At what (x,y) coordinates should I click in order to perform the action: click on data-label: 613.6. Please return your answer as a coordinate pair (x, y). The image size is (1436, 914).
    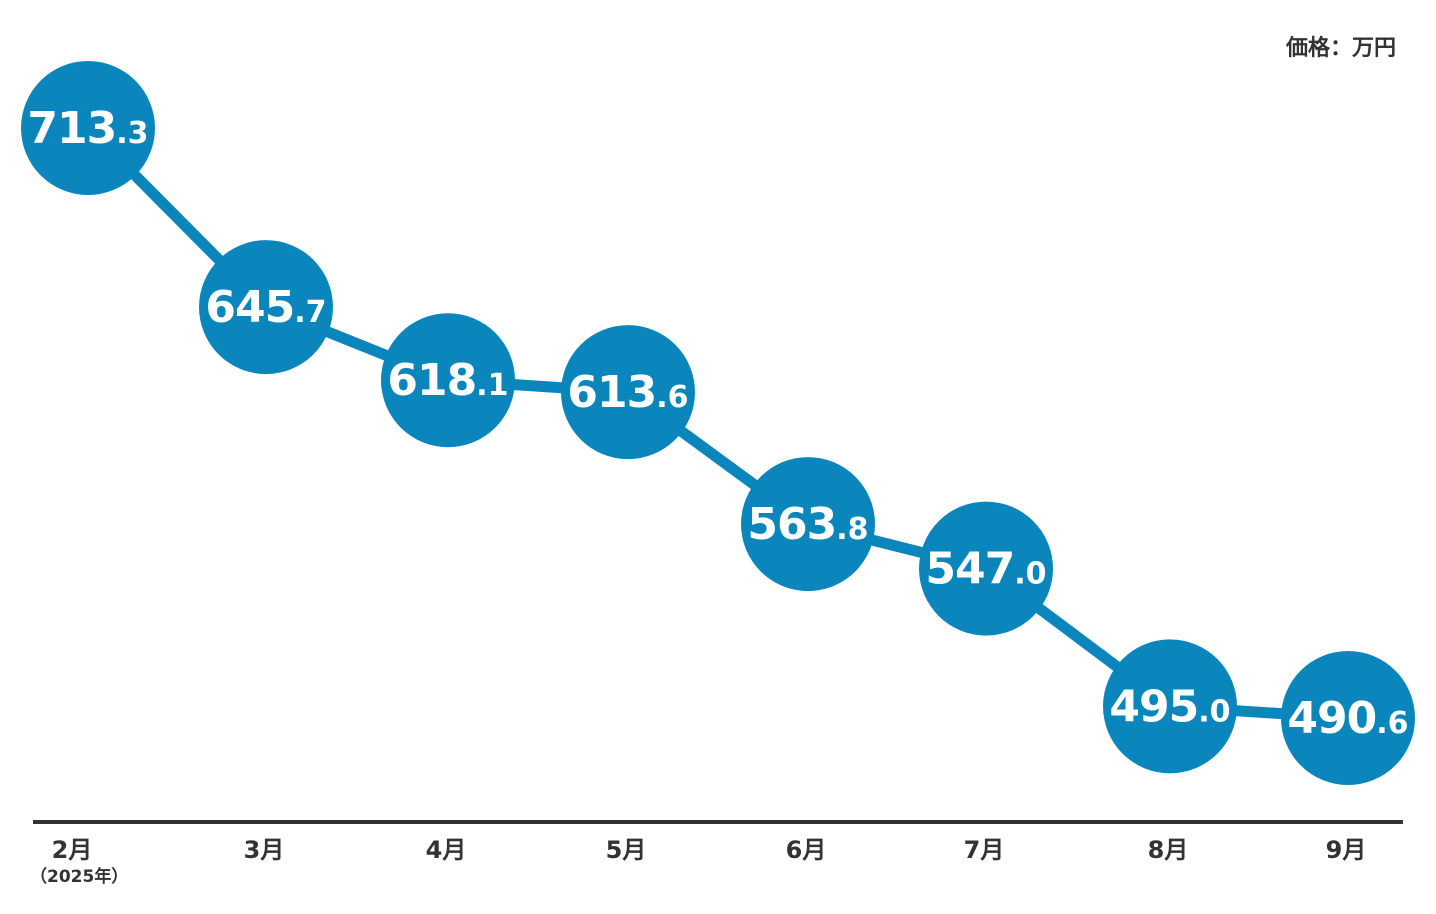
    Looking at the image, I should click on (627, 392).